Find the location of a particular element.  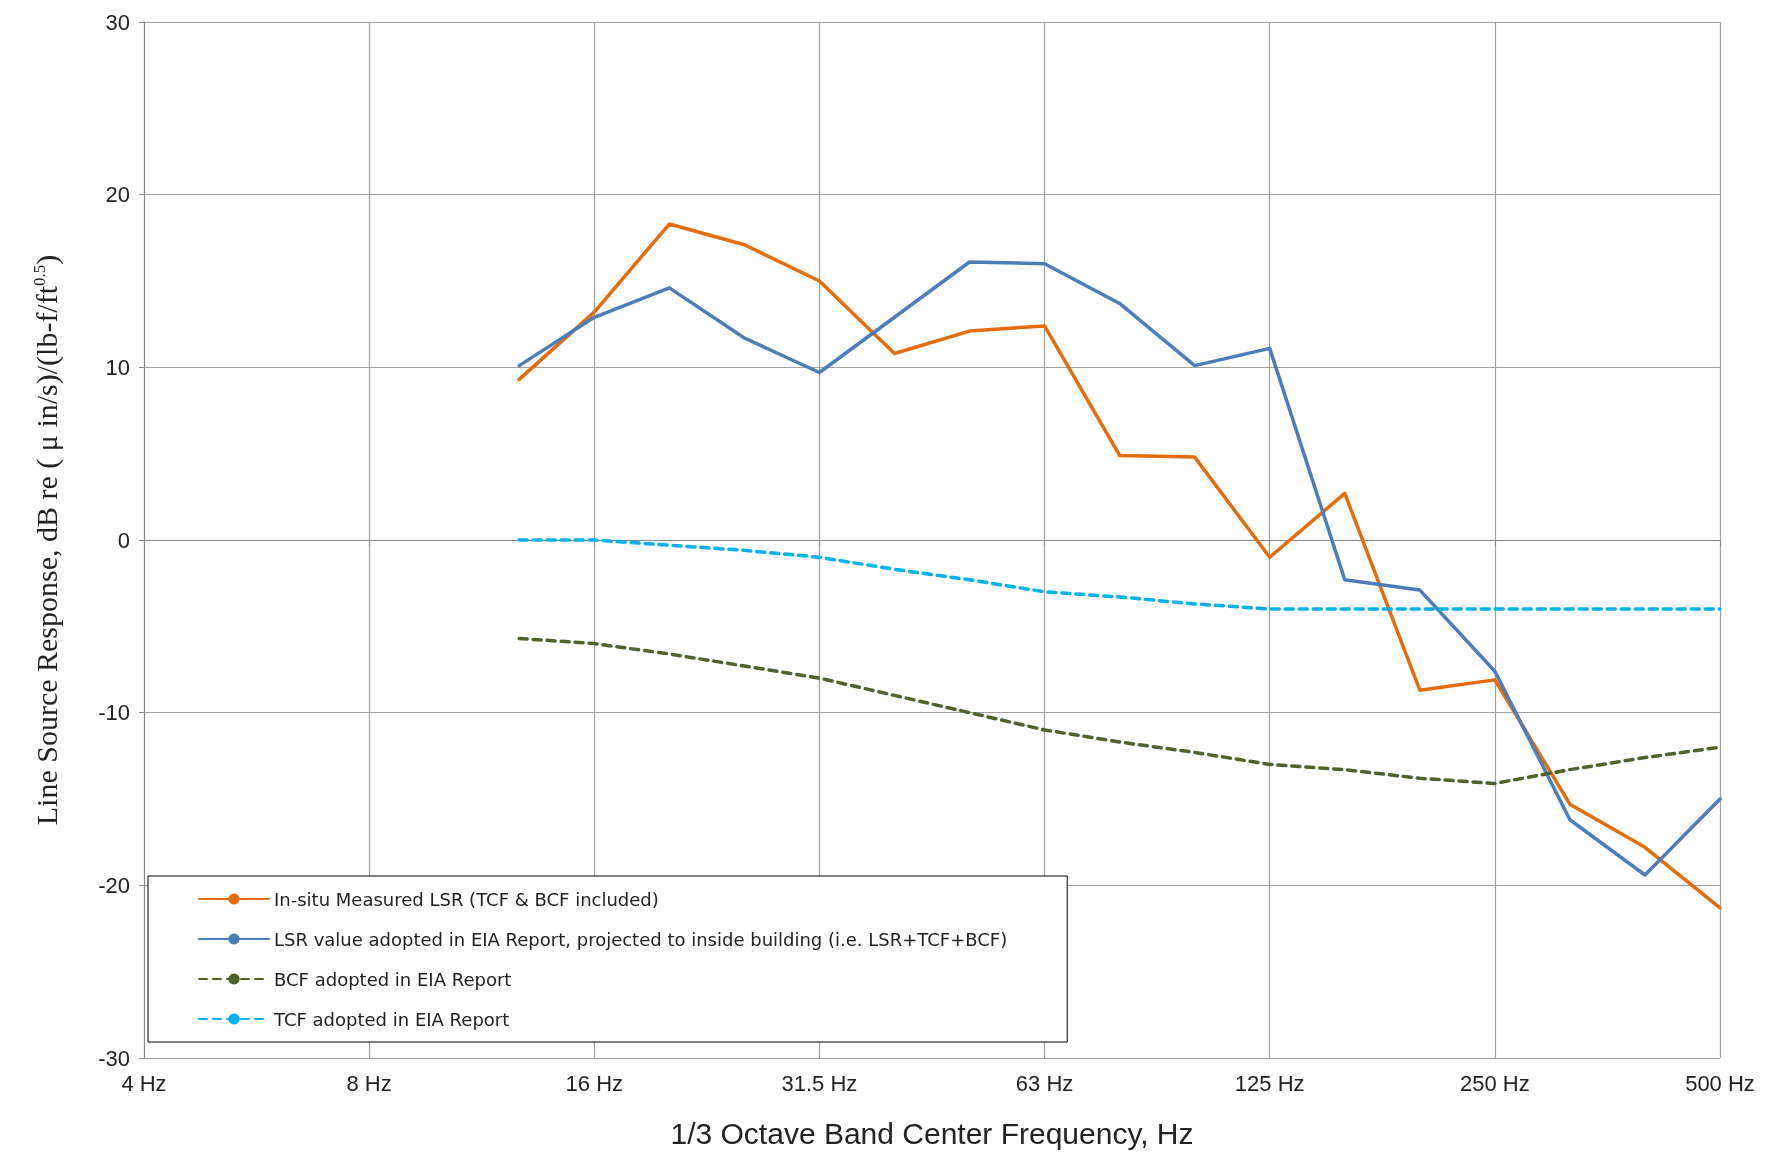

legend-label: TCF adopted in EIA Report is located at coordinates (391, 1019).